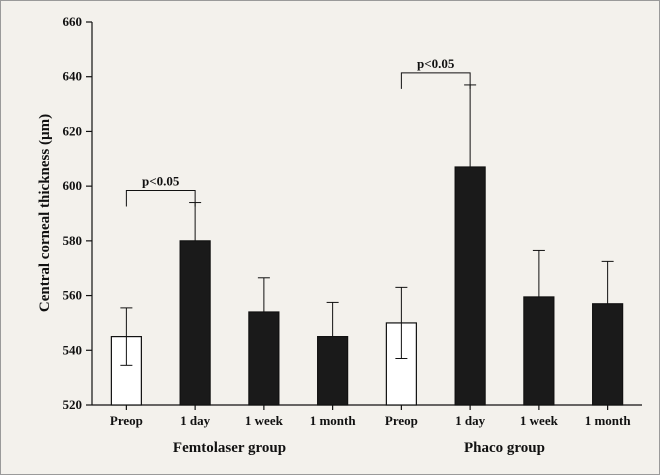 This screenshot has height=475, width=660. What do you see at coordinates (73, 185) in the screenshot?
I see `y-tick-label: 600` at bounding box center [73, 185].